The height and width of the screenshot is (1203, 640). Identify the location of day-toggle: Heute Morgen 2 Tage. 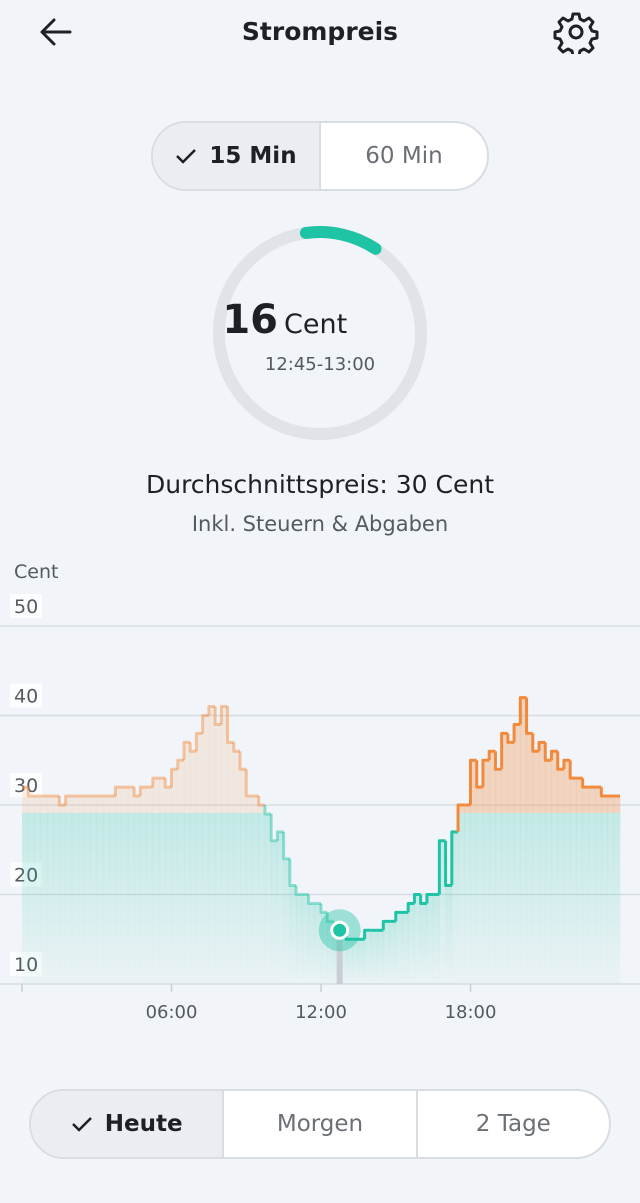
(320, 1124).